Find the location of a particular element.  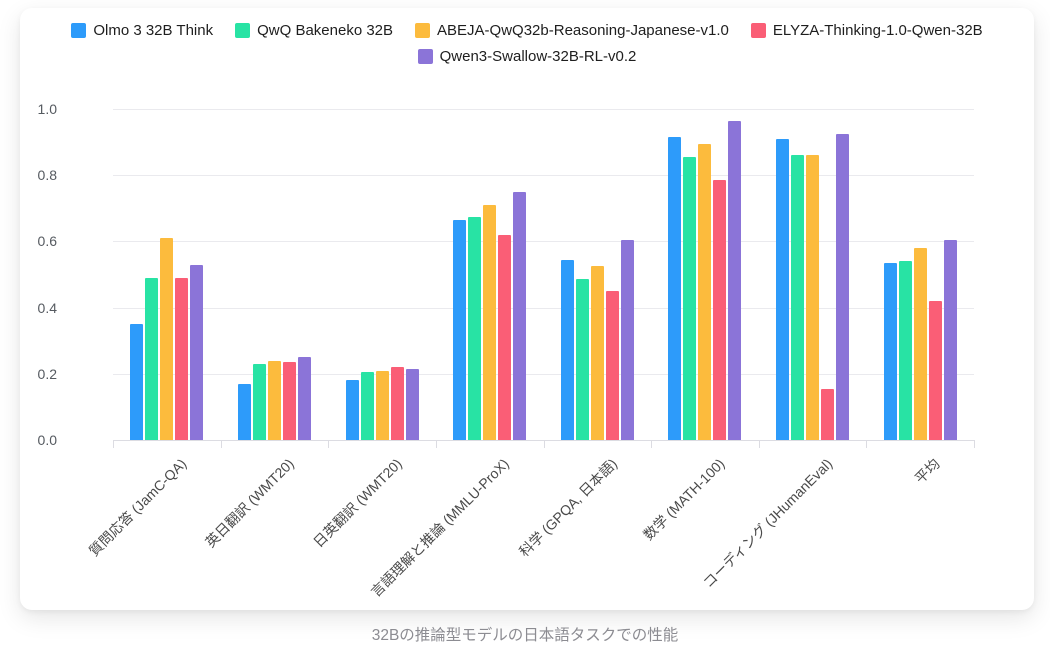

legend-label: Qwen3-Swallow-32B-RL-v0.2 is located at coordinates (538, 56).